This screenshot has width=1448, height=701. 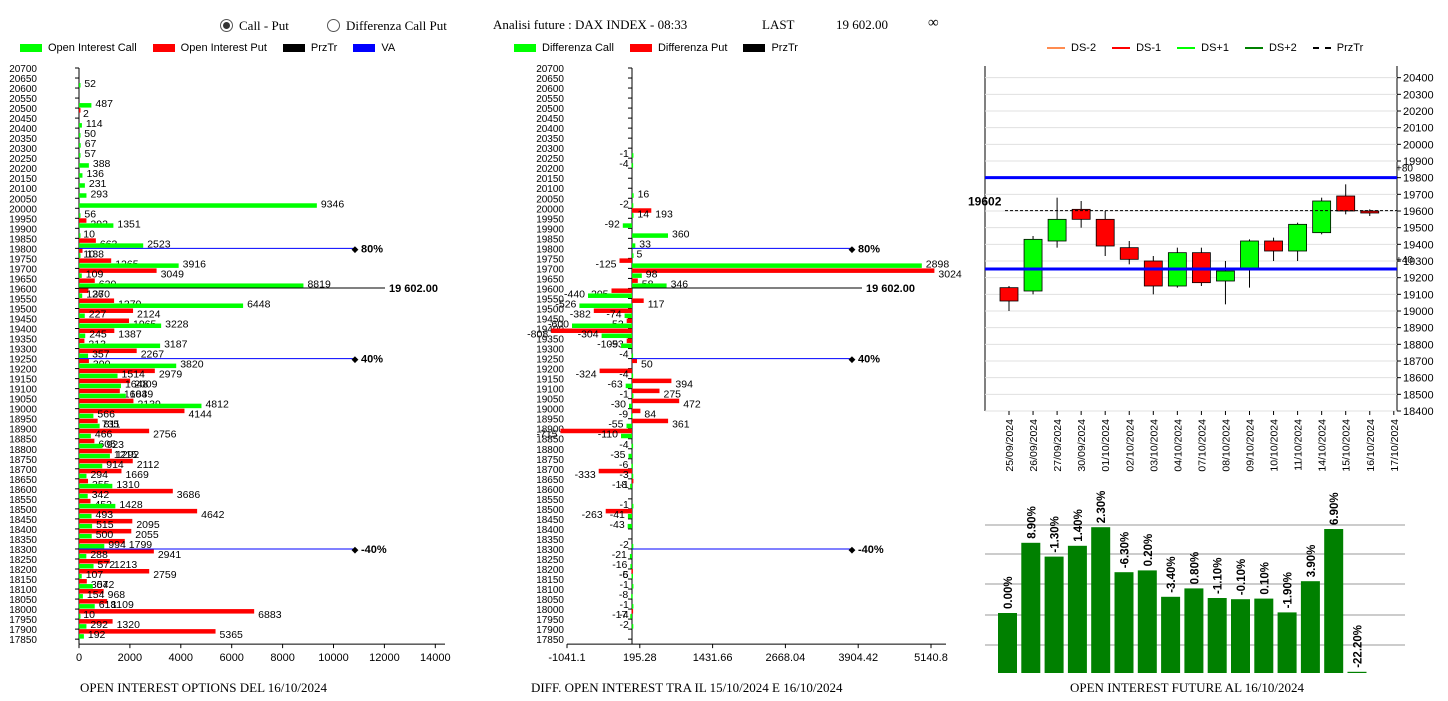 I want to click on radio-differenza: Differenza Call Put, so click(x=387, y=26).